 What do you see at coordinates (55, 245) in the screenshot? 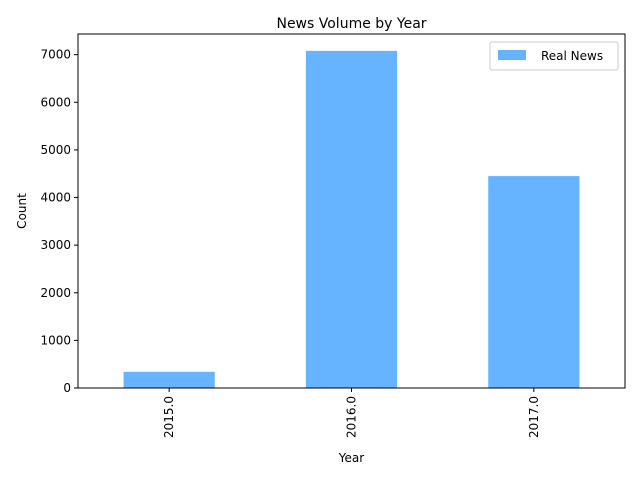
I see `y-tick-label: 3000` at bounding box center [55, 245].